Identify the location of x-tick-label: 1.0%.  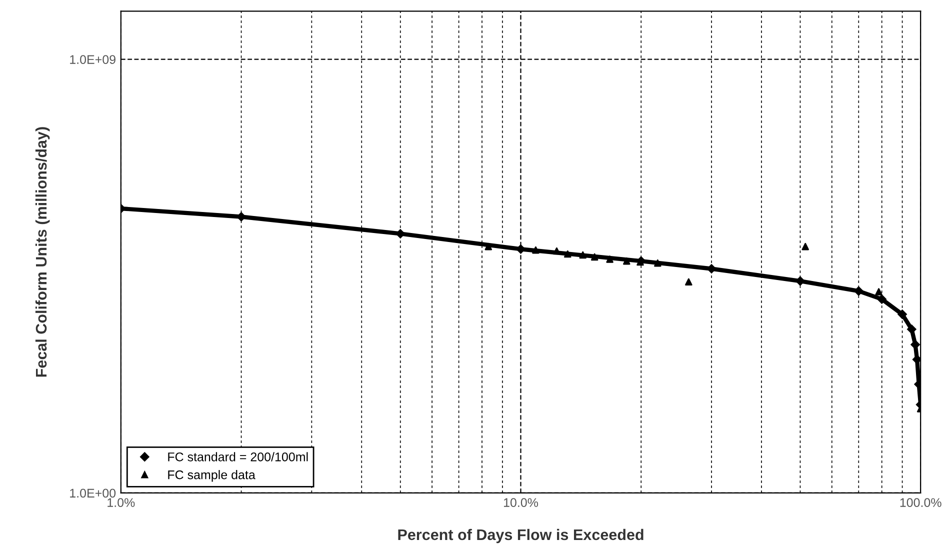
(121, 502).